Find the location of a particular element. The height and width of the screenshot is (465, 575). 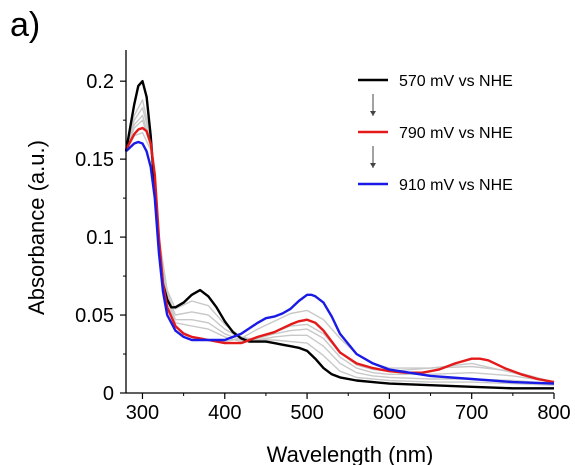

x-tick-label: 500 is located at coordinates (306, 413).